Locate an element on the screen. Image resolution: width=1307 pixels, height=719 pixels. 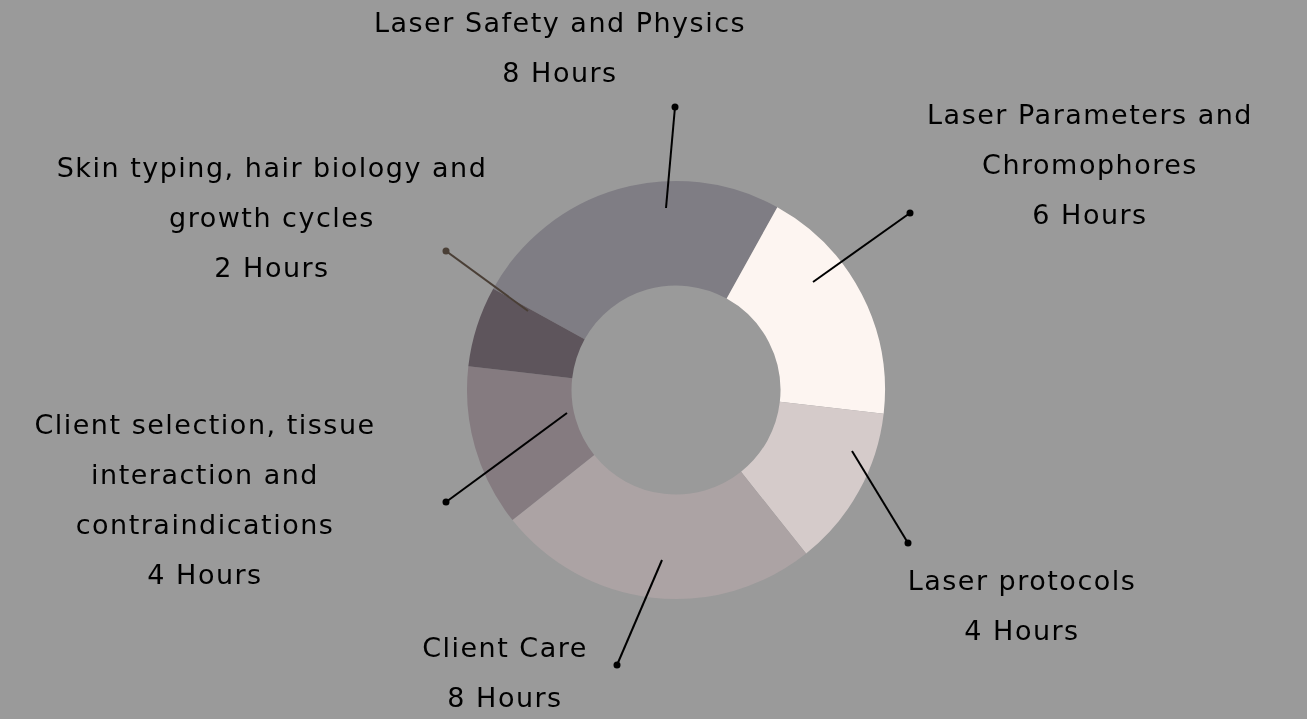
slice-label: Laser Parameters and Chromophores is located at coordinates (1090, 140).